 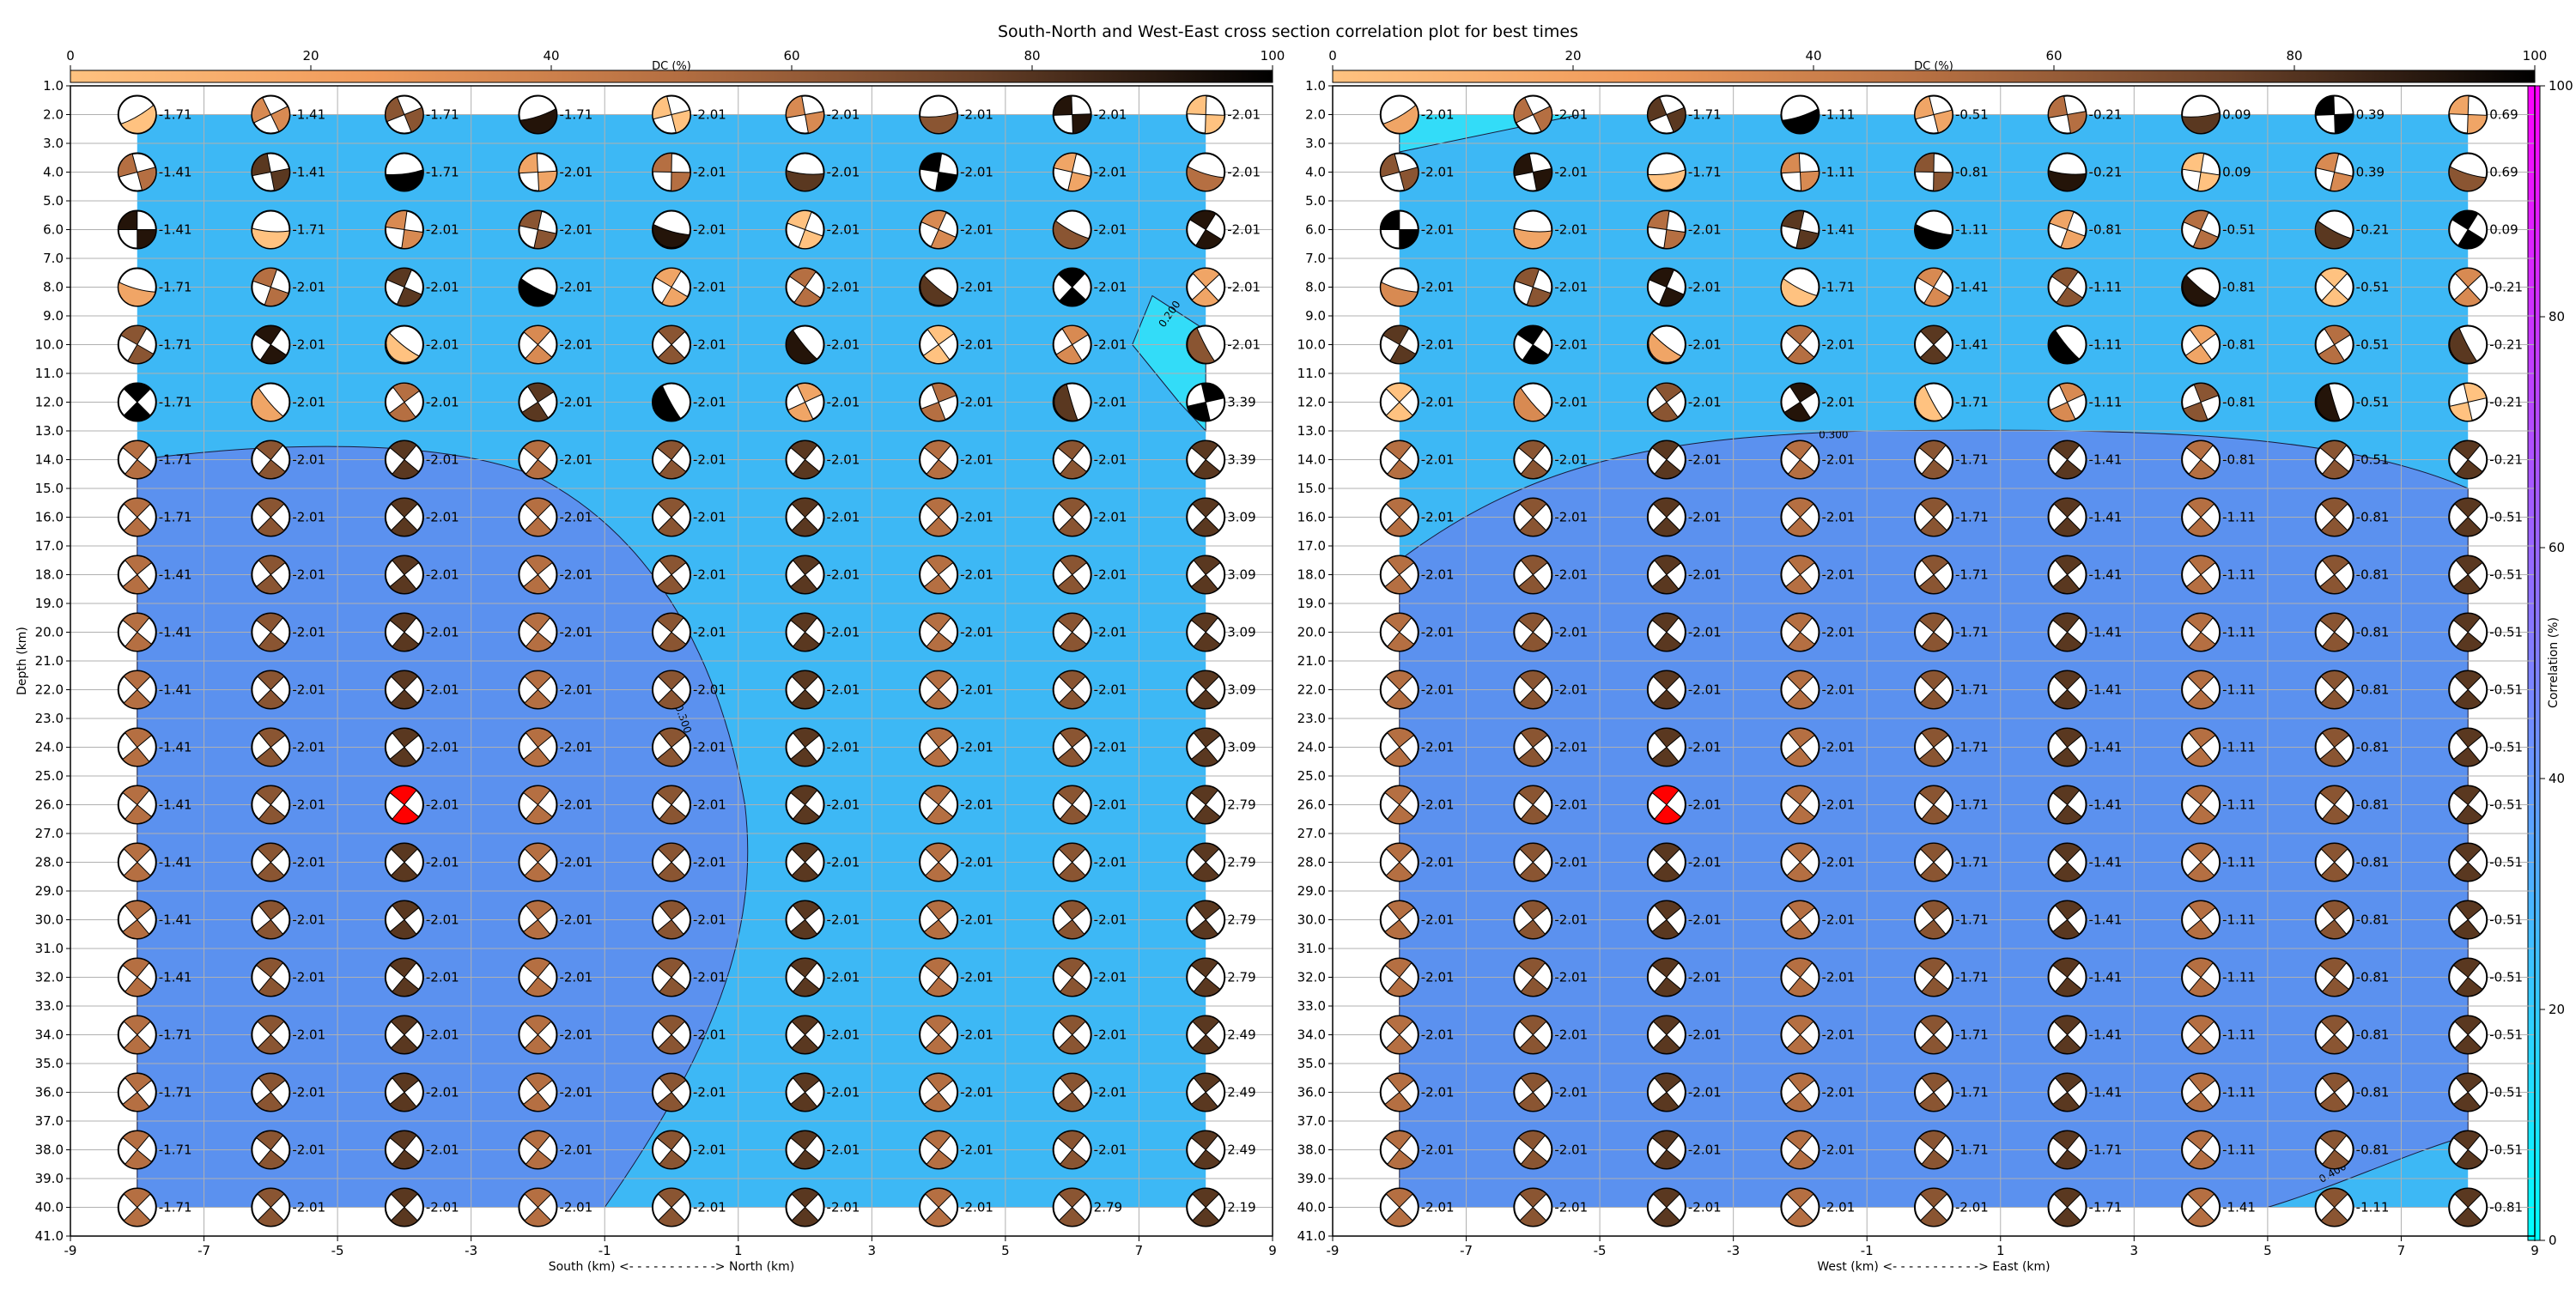 What do you see at coordinates (49, 403) in the screenshot?
I see `y-tick-label: 12.0` at bounding box center [49, 403].